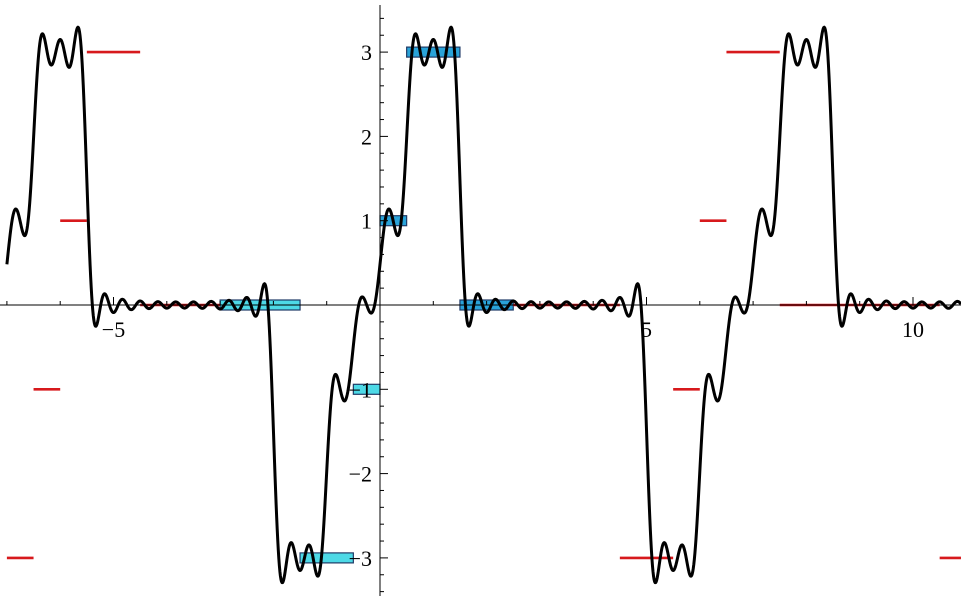 The image size is (961, 598). What do you see at coordinates (366, 136) in the screenshot?
I see `y-tick-label: 2` at bounding box center [366, 136].